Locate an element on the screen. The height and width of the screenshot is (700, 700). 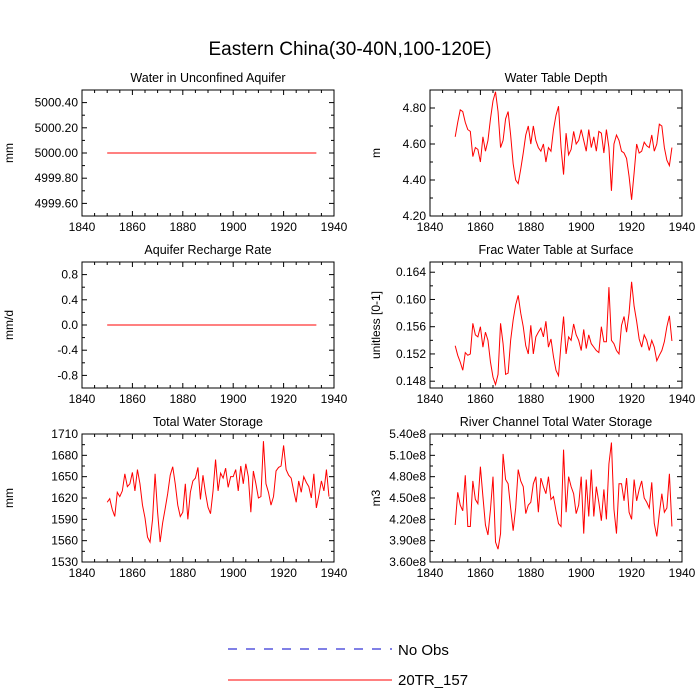
panel-title: Frac Water Table at Surface is located at coordinates (556, 250).